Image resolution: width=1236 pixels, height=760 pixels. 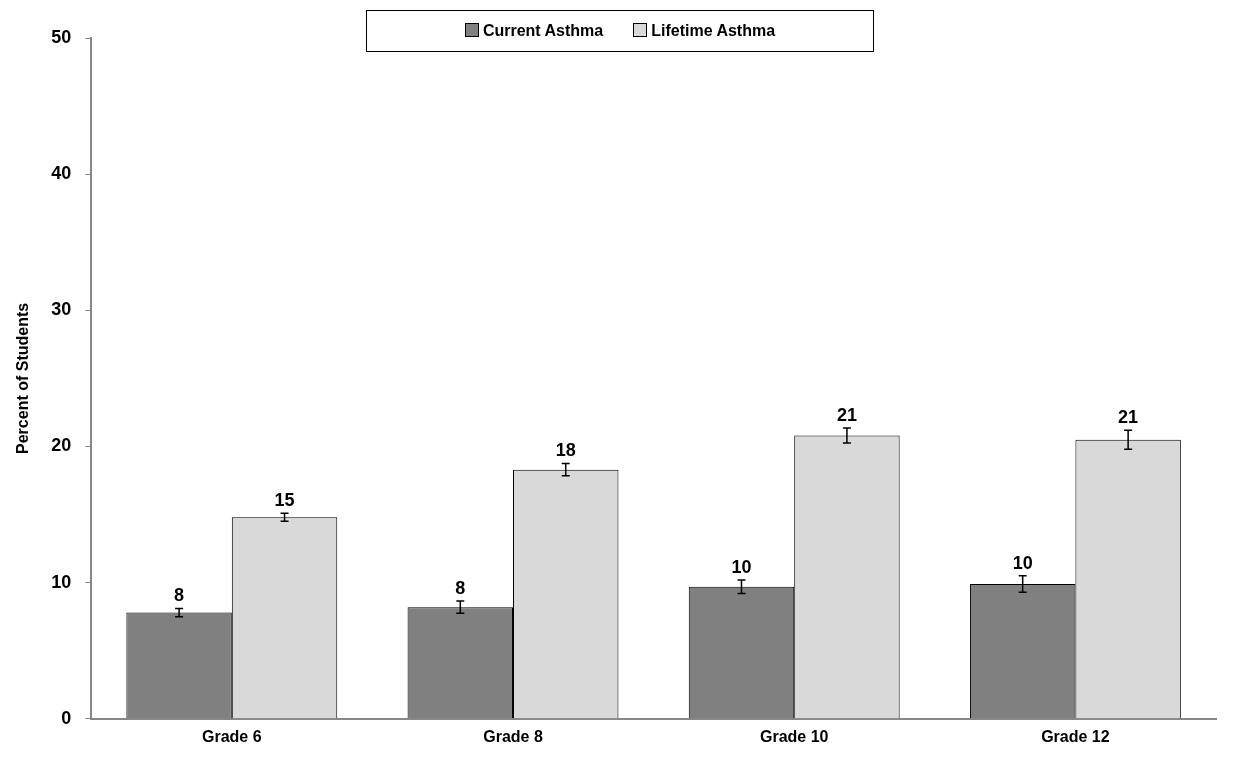 What do you see at coordinates (61, 309) in the screenshot?
I see `y-tick-label: 30` at bounding box center [61, 309].